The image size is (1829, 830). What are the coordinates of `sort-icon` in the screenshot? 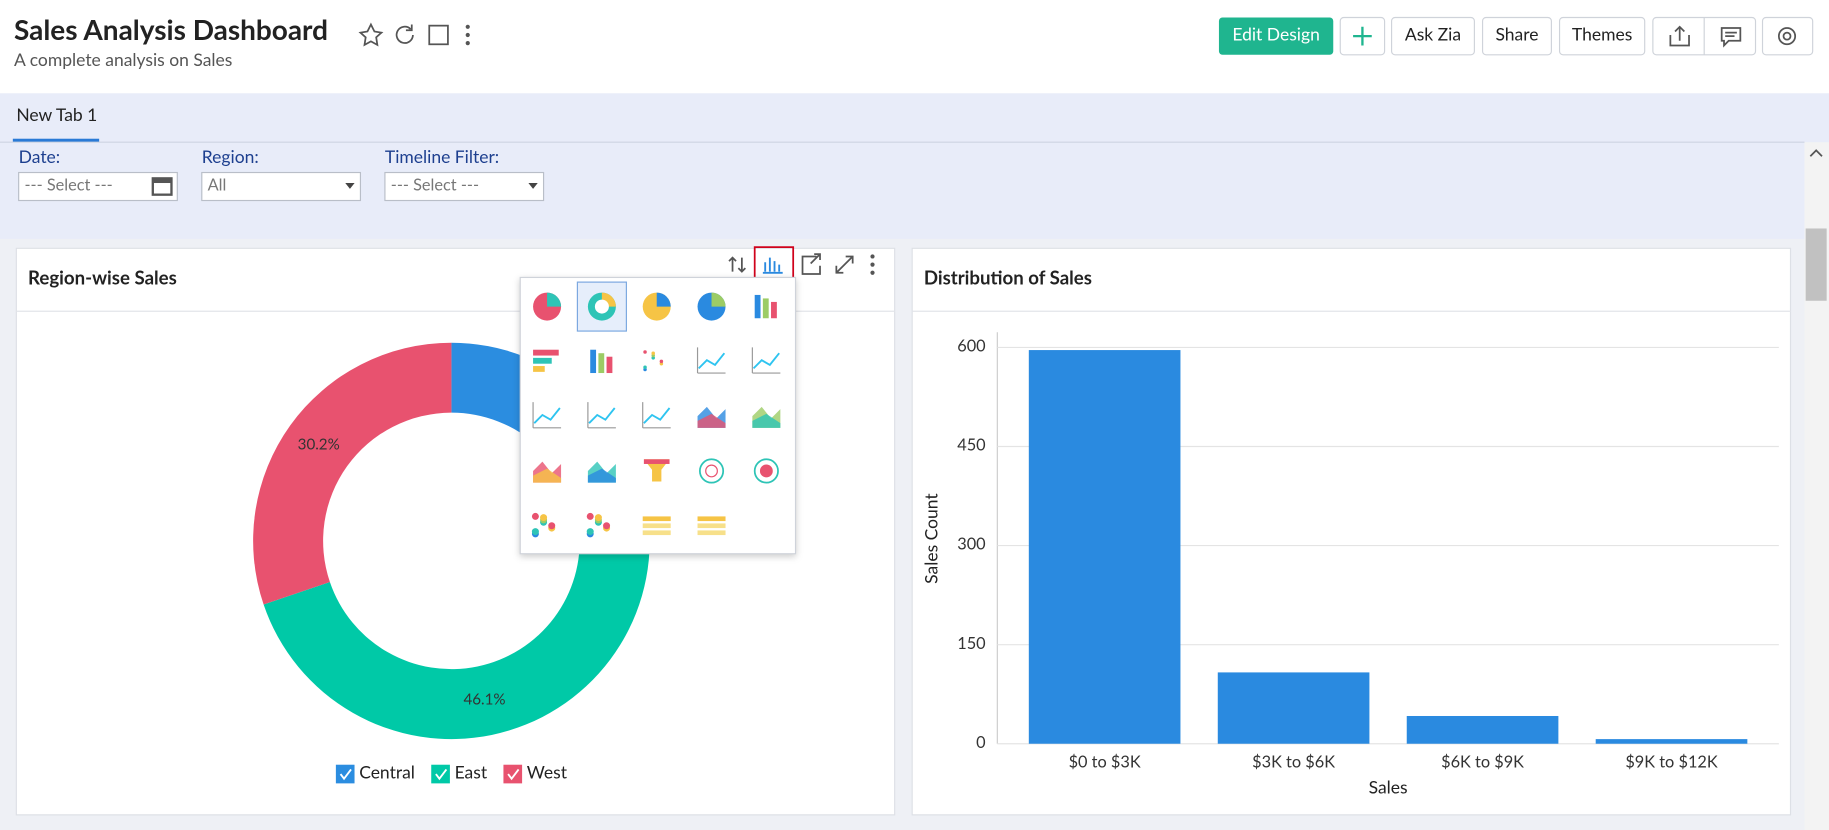 It's located at (737, 264).